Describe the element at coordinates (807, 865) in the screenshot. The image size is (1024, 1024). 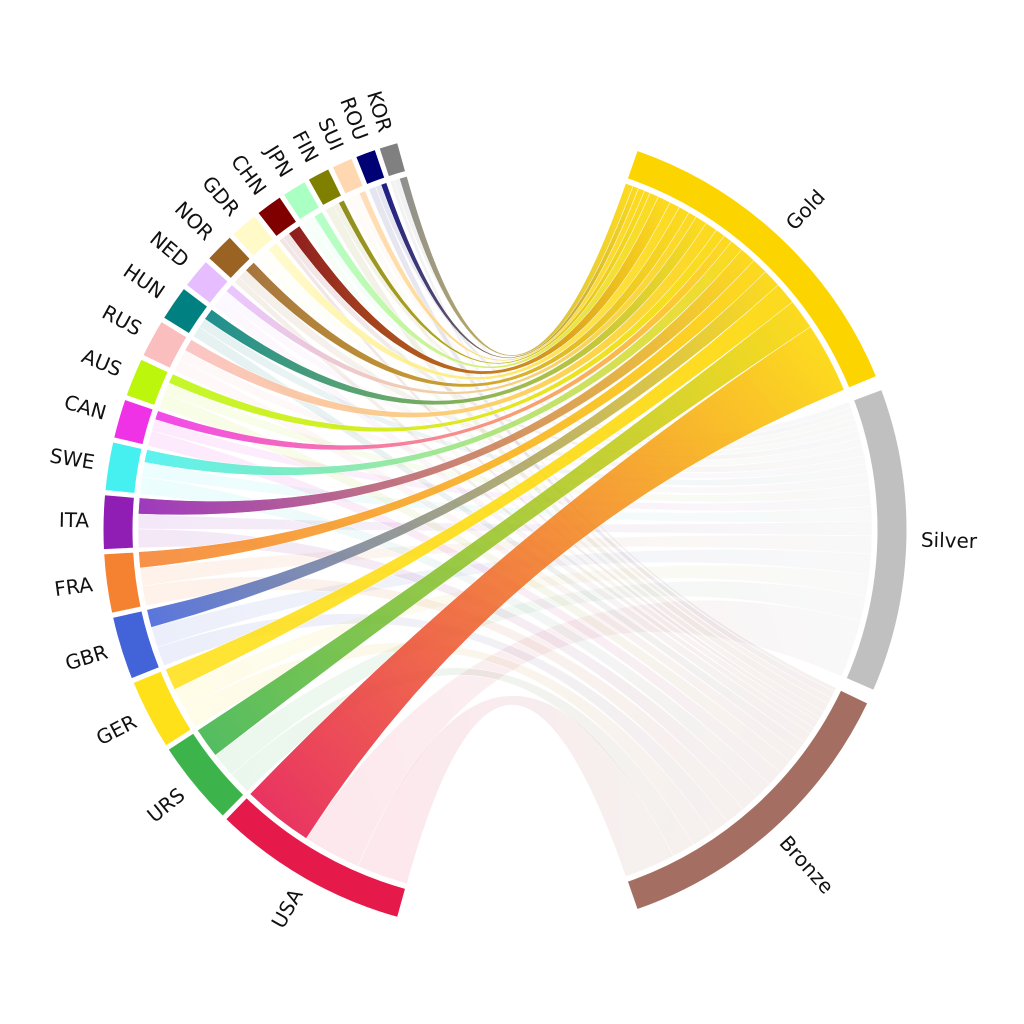
I see `medal-label: Bronze` at that location.